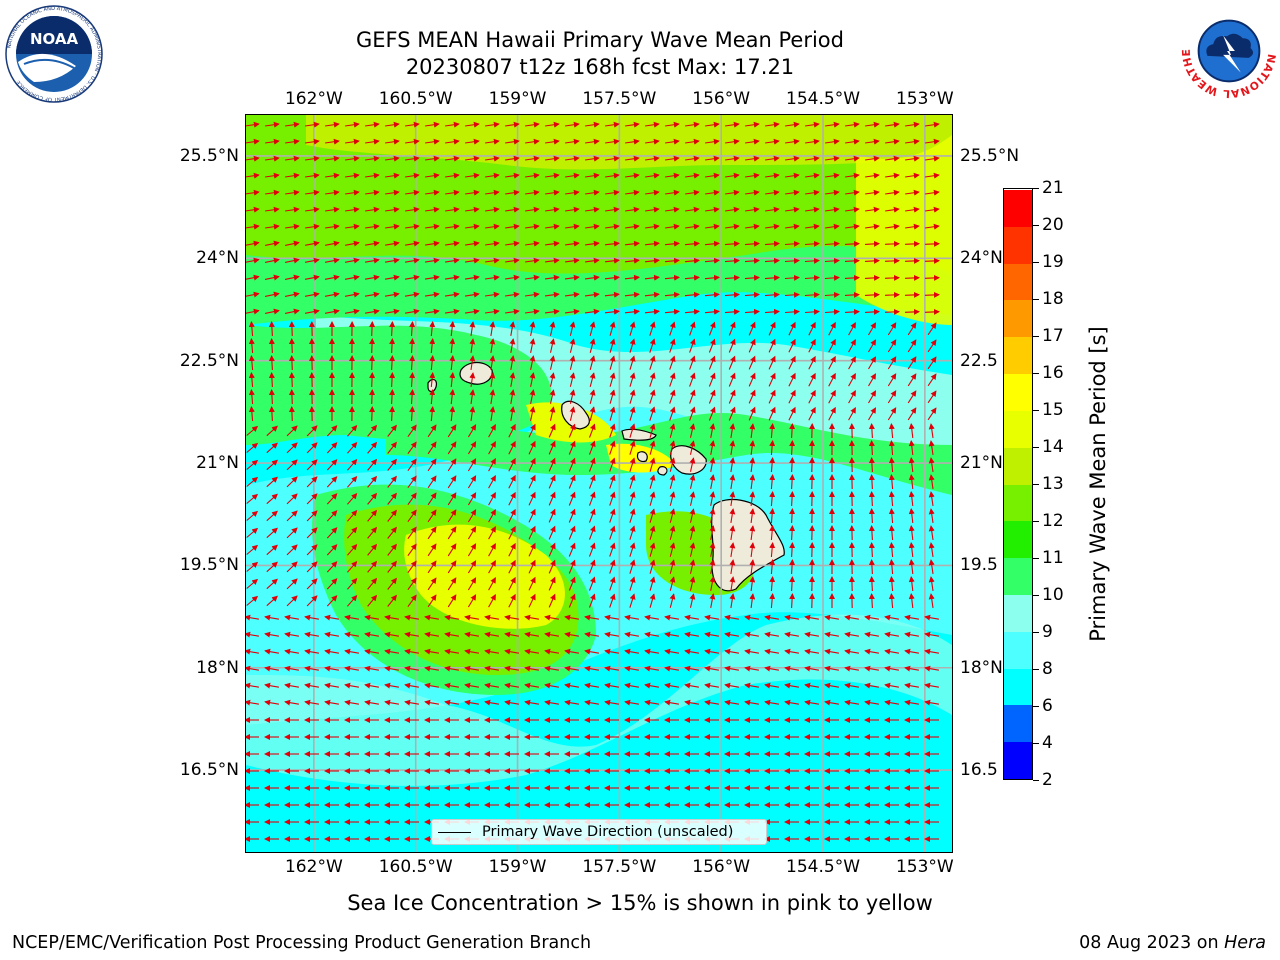 This screenshot has width=1280, height=960. I want to click on lat-tick-right: 22.5, so click(979, 360).